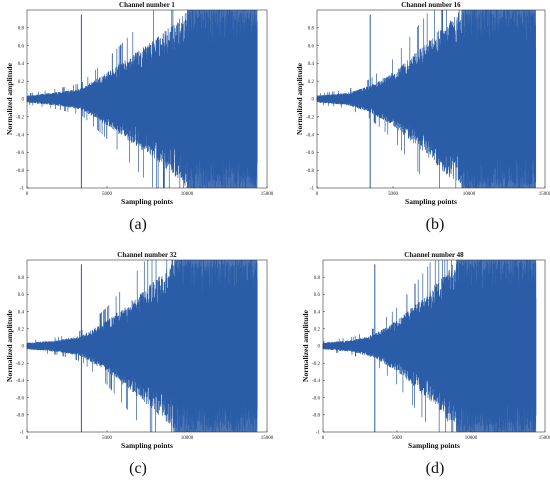 The width and height of the screenshot is (550, 485). Describe the element at coordinates (431, 5) in the screenshot. I see `chart-title: Channel number 16` at that location.